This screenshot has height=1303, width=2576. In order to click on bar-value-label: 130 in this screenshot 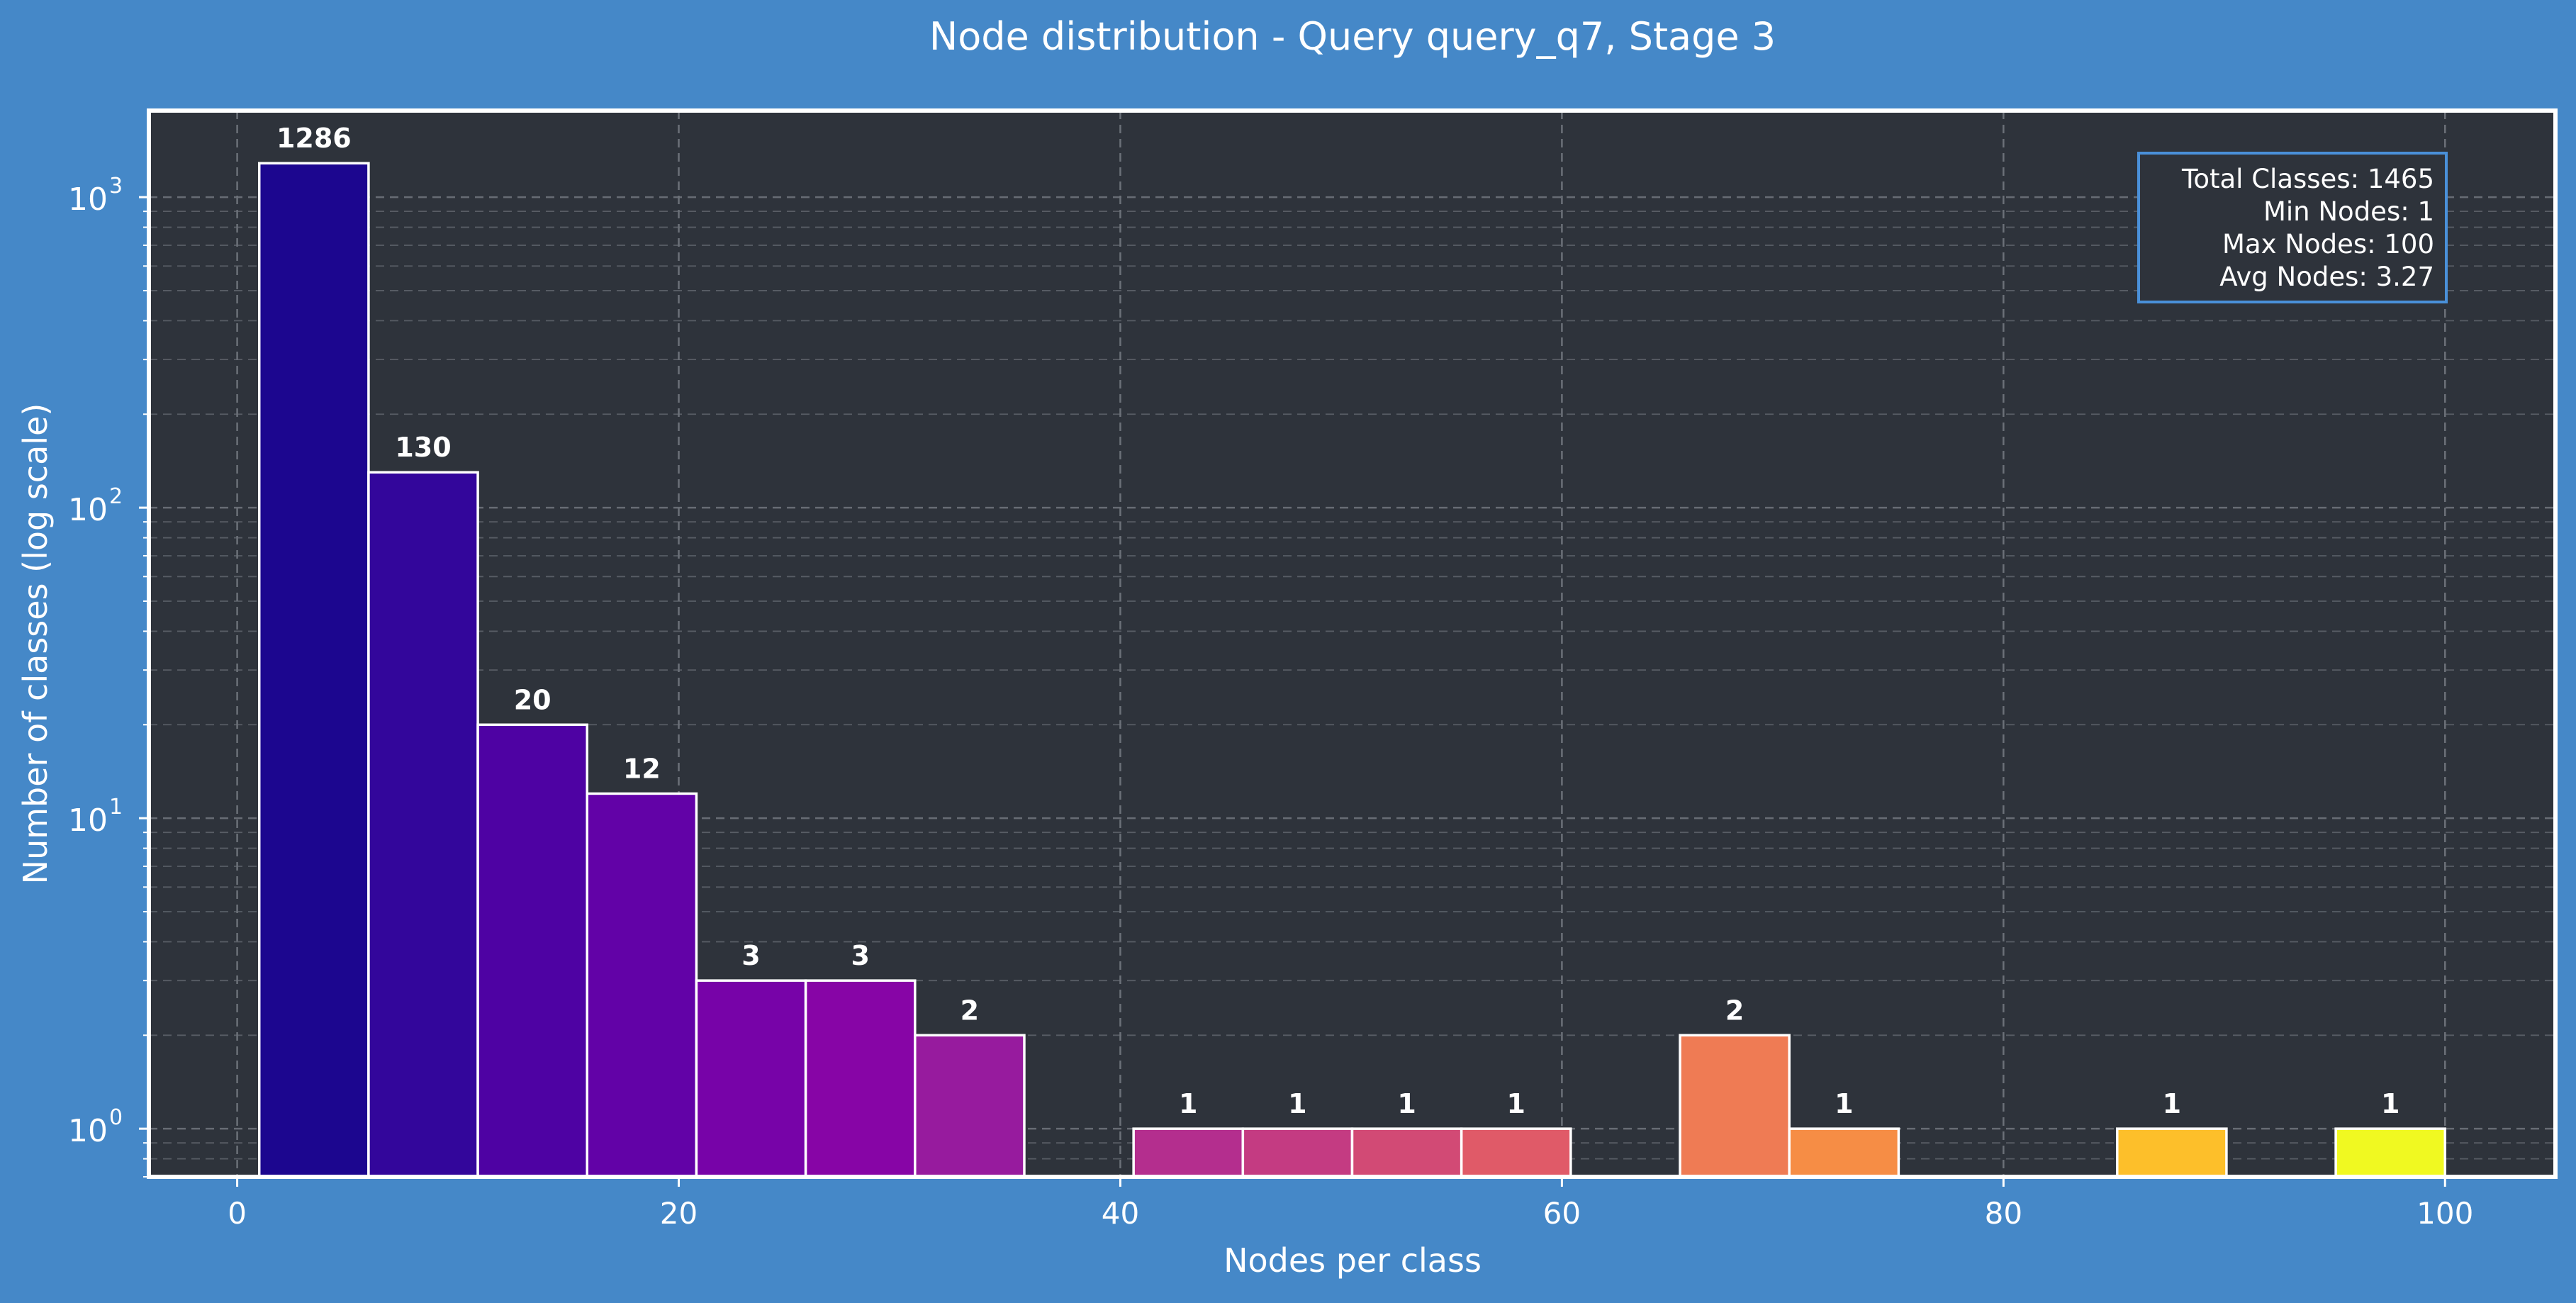, I will do `click(423, 447)`.